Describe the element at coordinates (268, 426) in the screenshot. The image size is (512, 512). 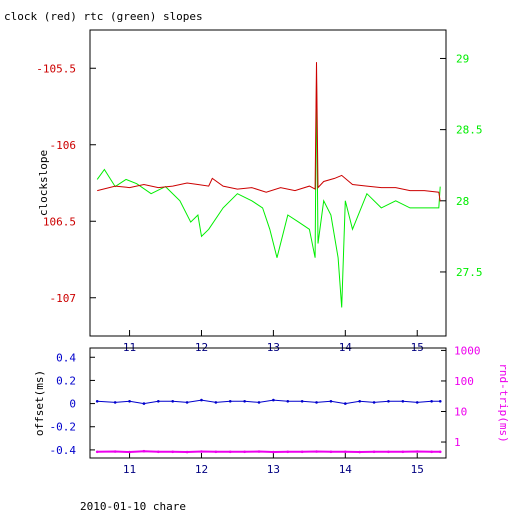
I see `bottom-panel-series` at that location.